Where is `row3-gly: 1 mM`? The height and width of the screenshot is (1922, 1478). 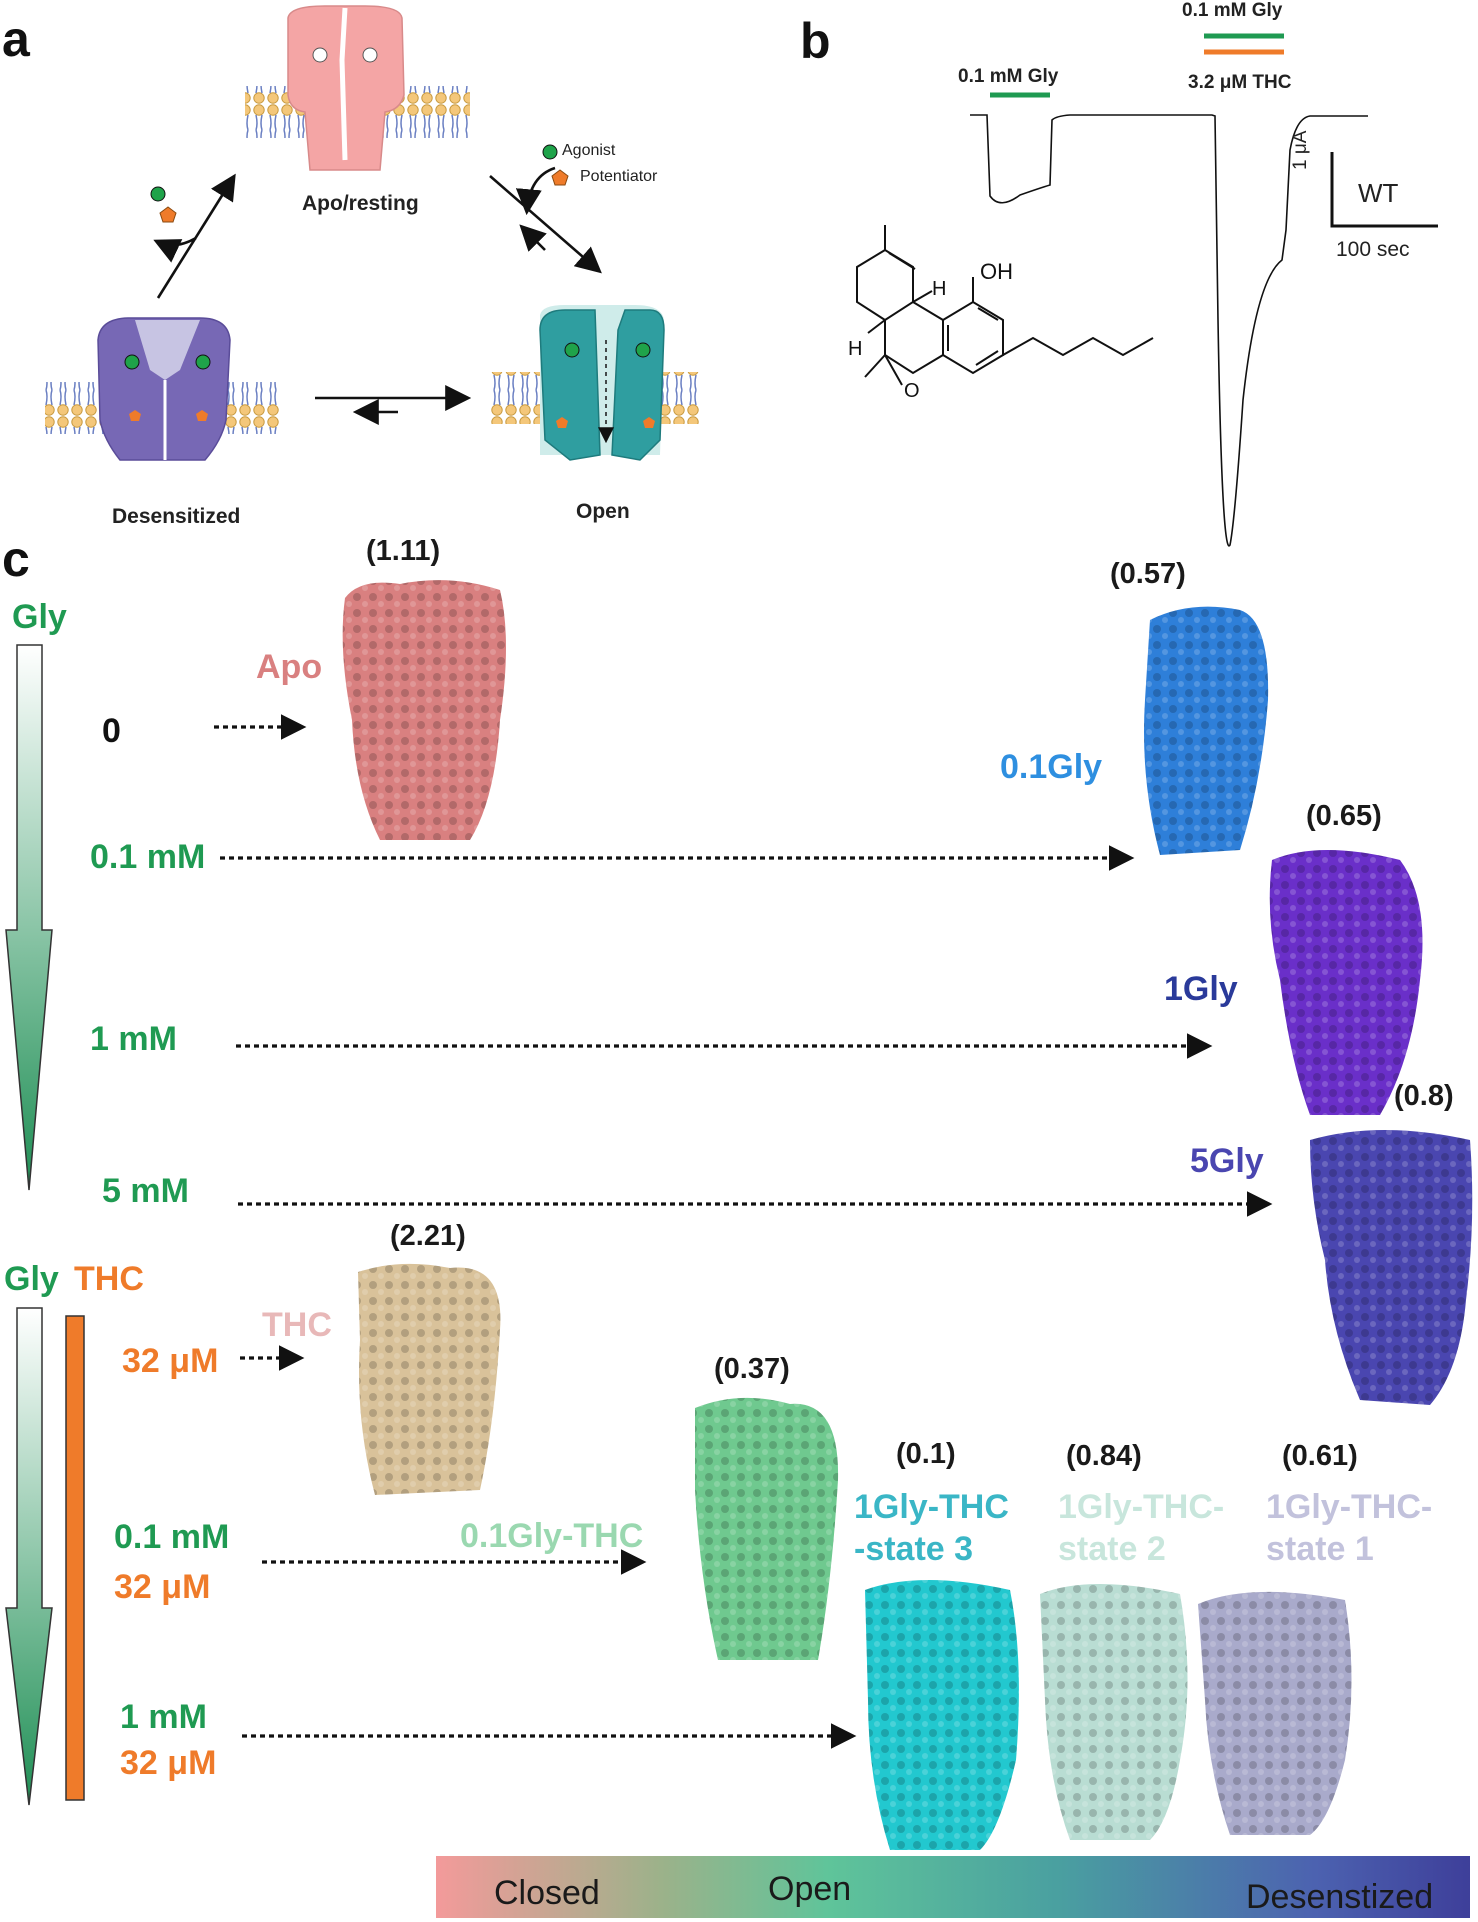
row3-gly: 1 mM is located at coordinates (163, 1717).